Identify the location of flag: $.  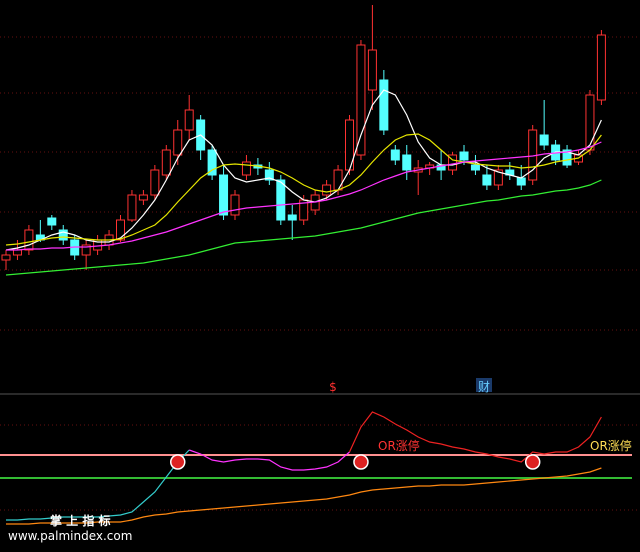
(333, 387).